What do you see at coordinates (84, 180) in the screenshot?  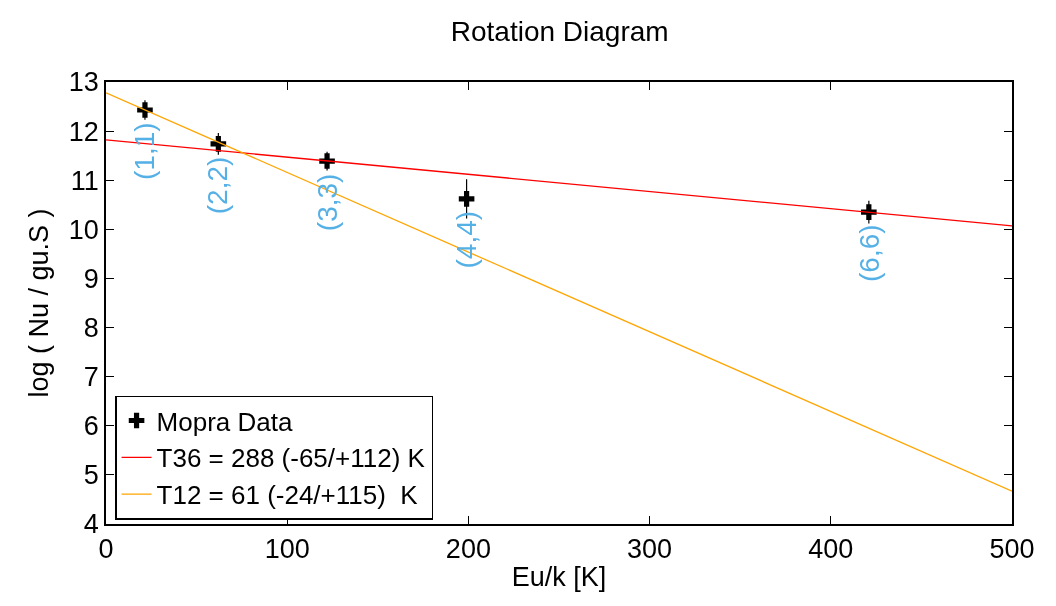 I see `y-tick-label: 11` at bounding box center [84, 180].